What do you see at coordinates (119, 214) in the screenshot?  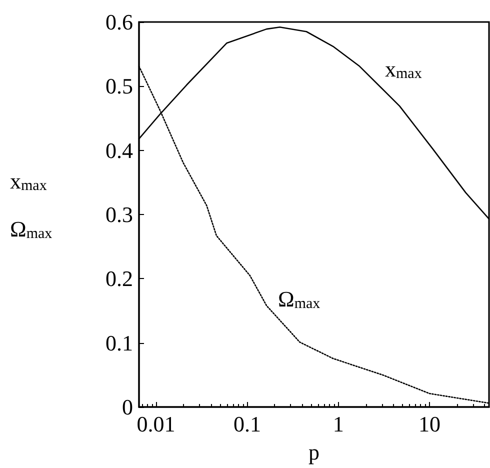 I see `y-tick-label: 0.3` at bounding box center [119, 214].